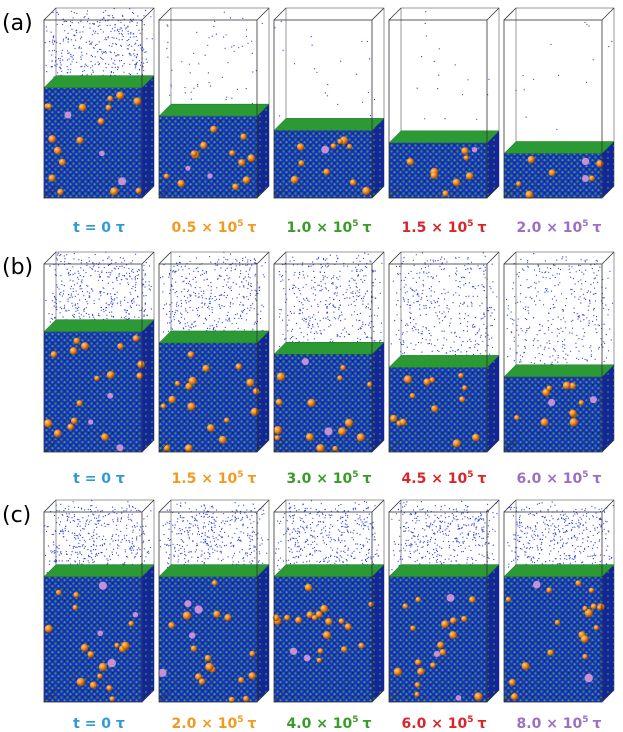 Image resolution: width=623 pixels, height=732 pixels. What do you see at coordinates (395, 258) in the screenshot?
I see `box-edge` at bounding box center [395, 258].